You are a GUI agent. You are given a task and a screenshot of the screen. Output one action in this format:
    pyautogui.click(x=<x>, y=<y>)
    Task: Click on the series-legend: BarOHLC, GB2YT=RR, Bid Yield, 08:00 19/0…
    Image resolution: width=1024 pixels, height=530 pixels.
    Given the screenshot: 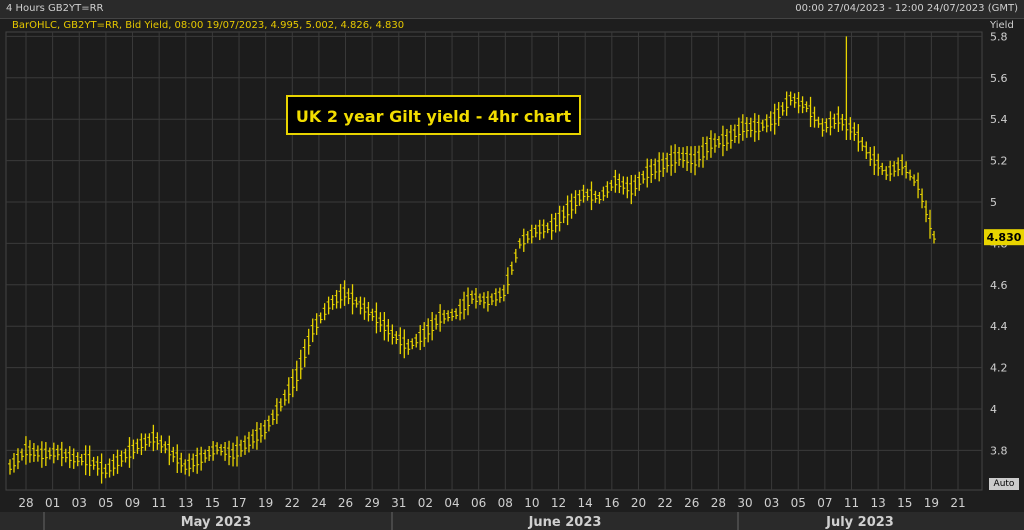 What is the action you would take?
    pyautogui.click(x=208, y=25)
    